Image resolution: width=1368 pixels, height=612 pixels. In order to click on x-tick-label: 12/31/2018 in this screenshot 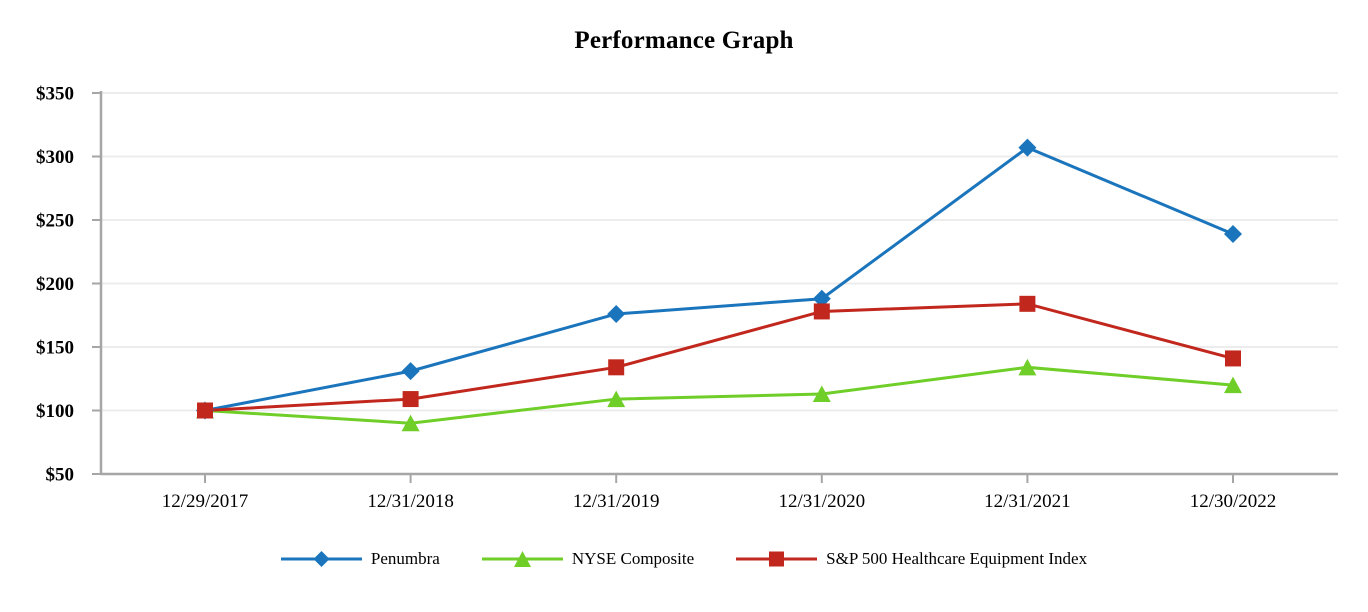, I will do `click(410, 501)`.